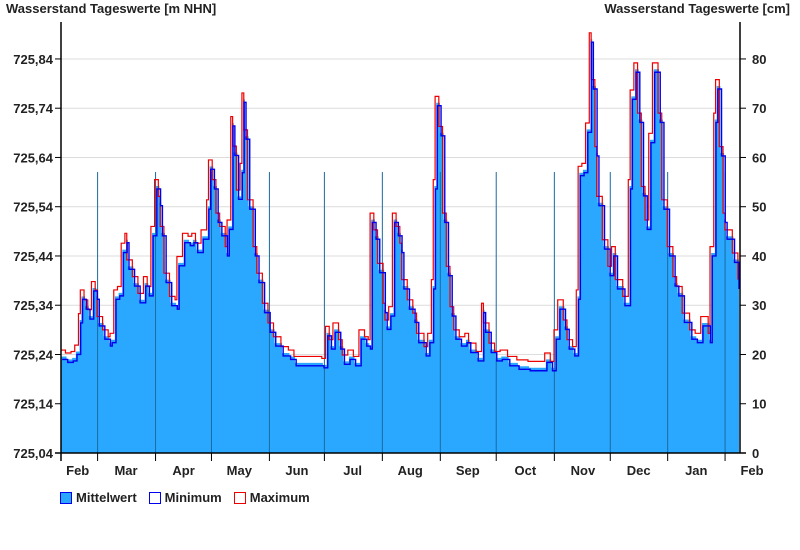 The width and height of the screenshot is (800, 550). I want to click on month-label: Dec, so click(639, 470).